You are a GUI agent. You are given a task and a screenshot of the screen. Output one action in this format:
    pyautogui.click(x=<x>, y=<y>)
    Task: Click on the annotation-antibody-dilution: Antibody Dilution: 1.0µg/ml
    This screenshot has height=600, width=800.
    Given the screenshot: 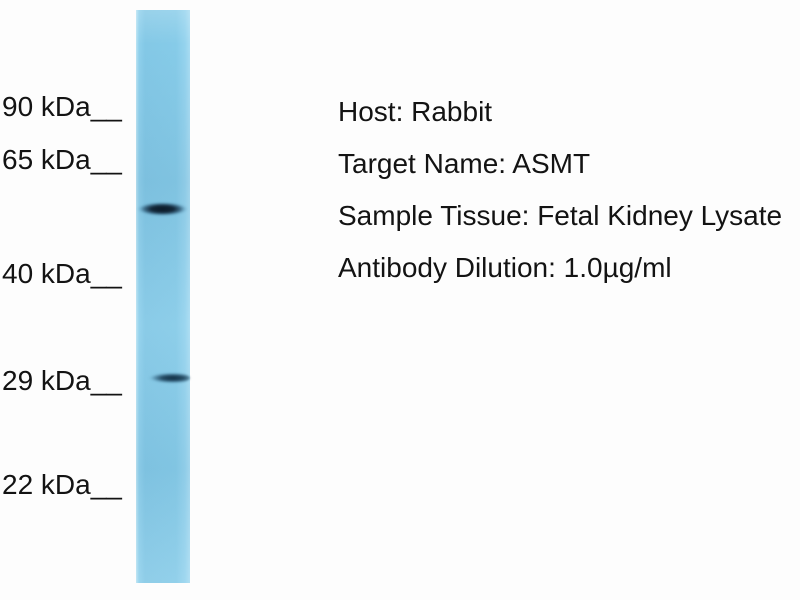 What is the action you would take?
    pyautogui.click(x=505, y=267)
    